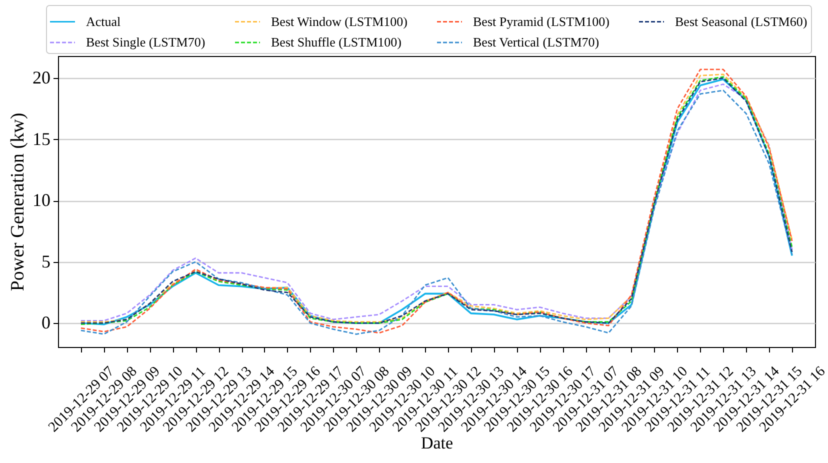 The width and height of the screenshot is (828, 463). Describe the element at coordinates (541, 21) in the screenshot. I see `legend-label: Best Pyramid (LSTM100)` at that location.